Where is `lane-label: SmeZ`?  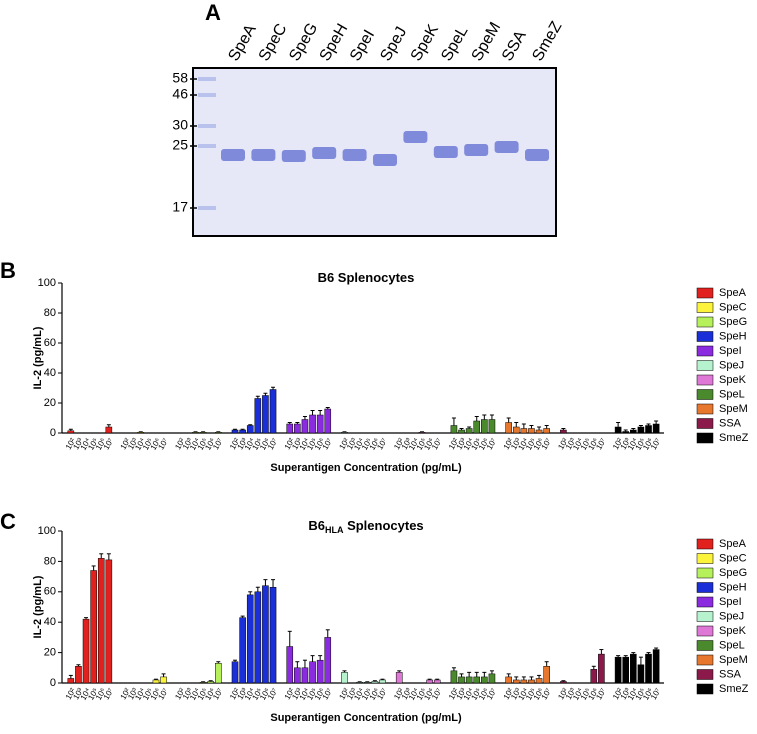
lane-label: SmeZ is located at coordinates (547, 41).